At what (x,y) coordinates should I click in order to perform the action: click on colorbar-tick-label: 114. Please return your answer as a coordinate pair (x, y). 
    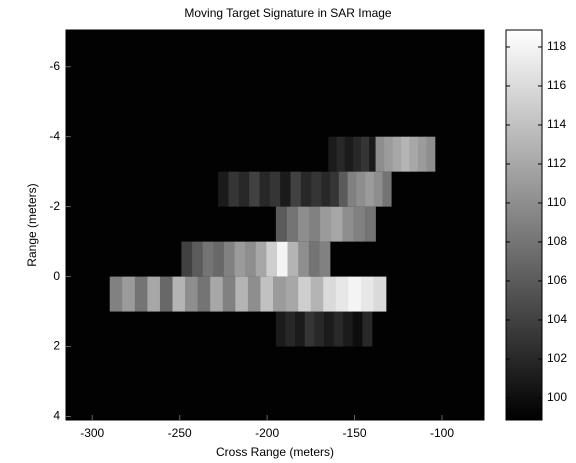
    Looking at the image, I should click on (556, 124).